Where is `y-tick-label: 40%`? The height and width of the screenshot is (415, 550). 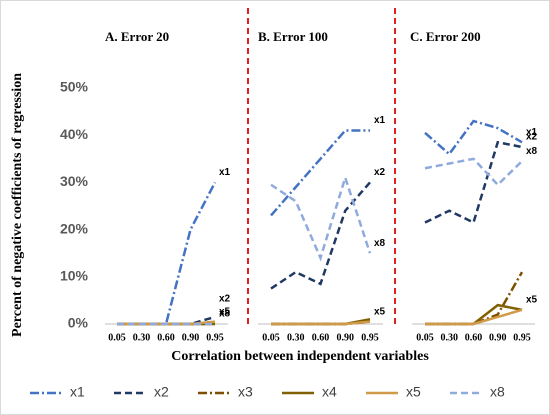
y-tick-label: 40% is located at coordinates (74, 134).